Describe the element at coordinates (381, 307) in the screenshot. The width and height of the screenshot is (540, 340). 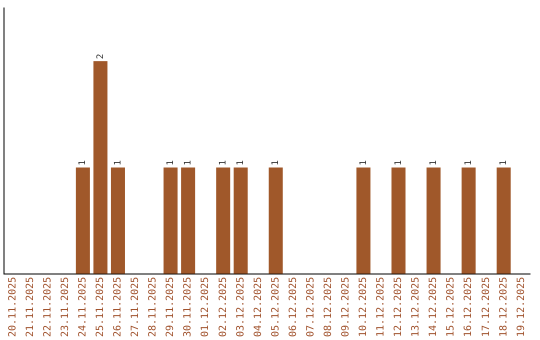
I see `x-tick-label: 11.12.2025` at that location.